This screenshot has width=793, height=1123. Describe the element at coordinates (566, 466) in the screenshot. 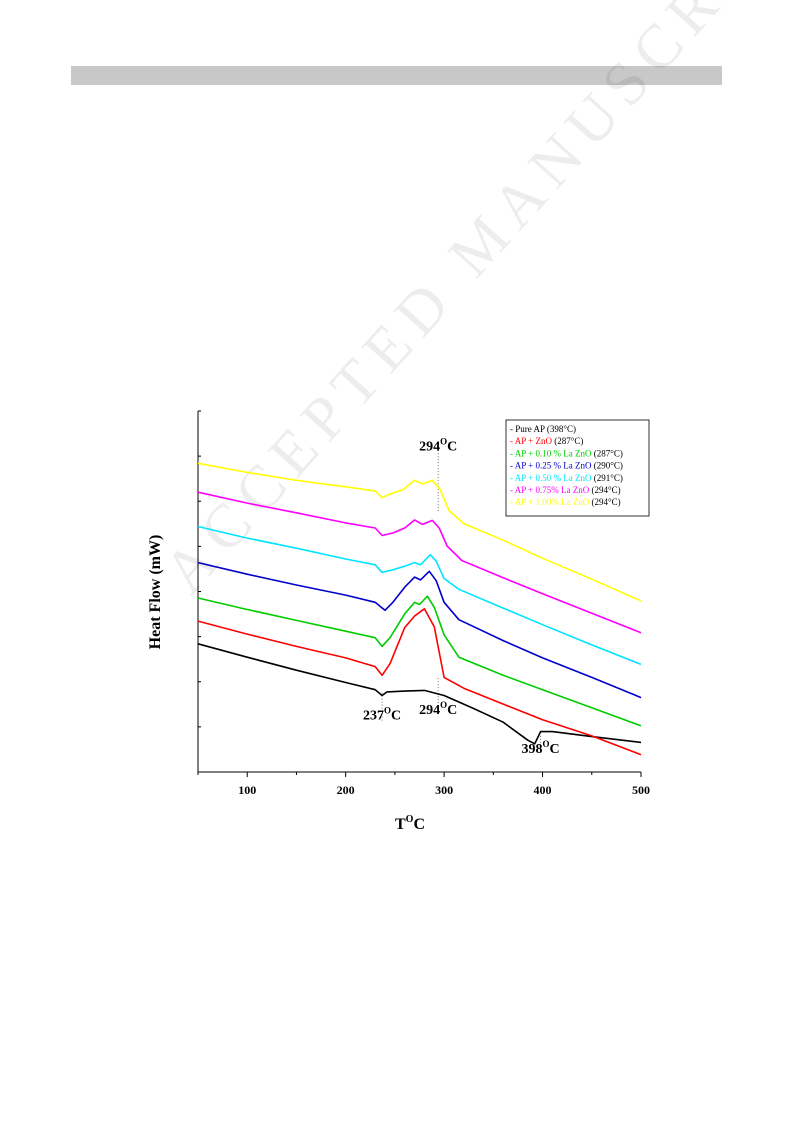

I see `legend-entry: - AP + 0.25 % La ZnO (290°C)` at that location.